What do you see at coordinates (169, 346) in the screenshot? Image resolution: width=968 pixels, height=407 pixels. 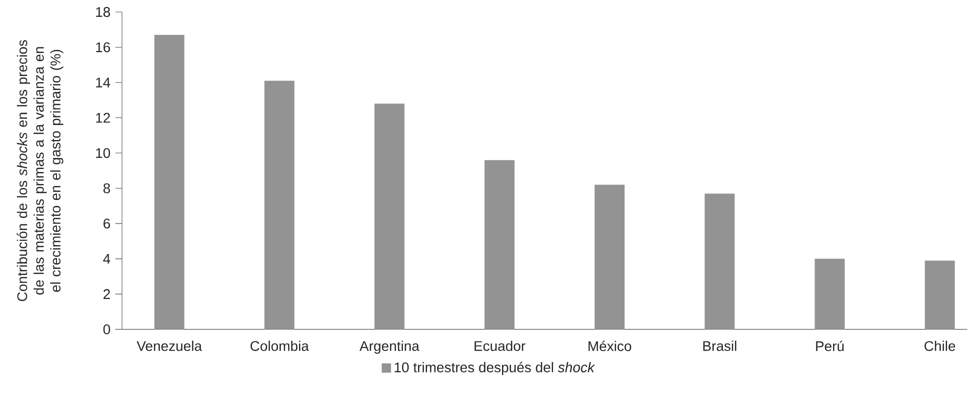 I see `x-tick-label: Venezuela` at bounding box center [169, 346].